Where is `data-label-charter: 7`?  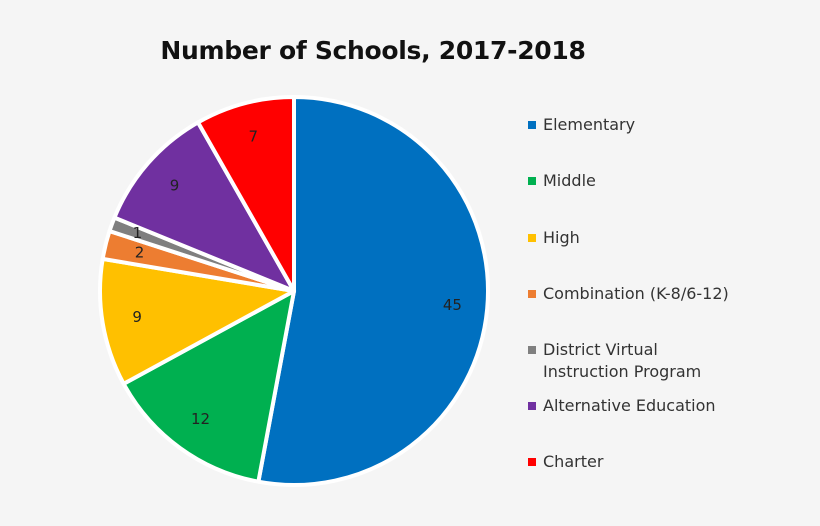 data-label-charter: 7 is located at coordinates (254, 137).